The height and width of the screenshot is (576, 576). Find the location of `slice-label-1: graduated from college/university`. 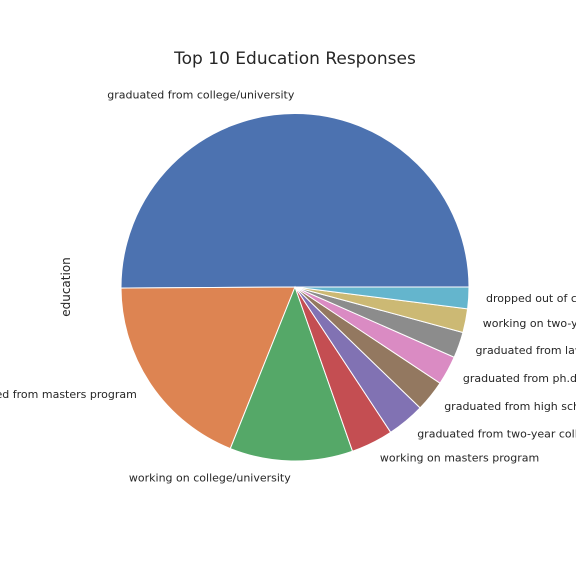

slice-label-1: graduated from college/university is located at coordinates (201, 95).